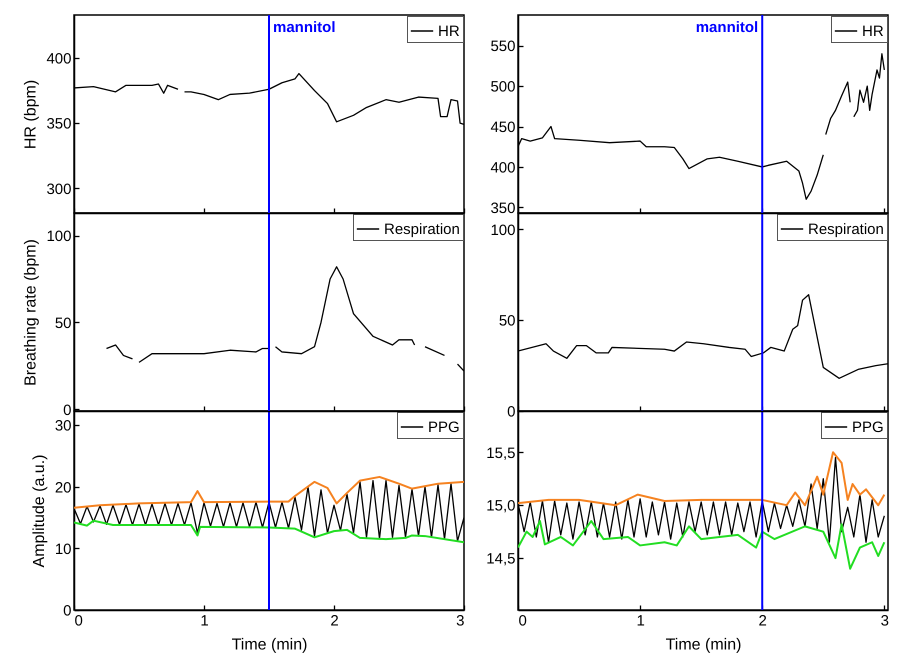  I want to click on y-tick-label: 10, so click(63, 549).